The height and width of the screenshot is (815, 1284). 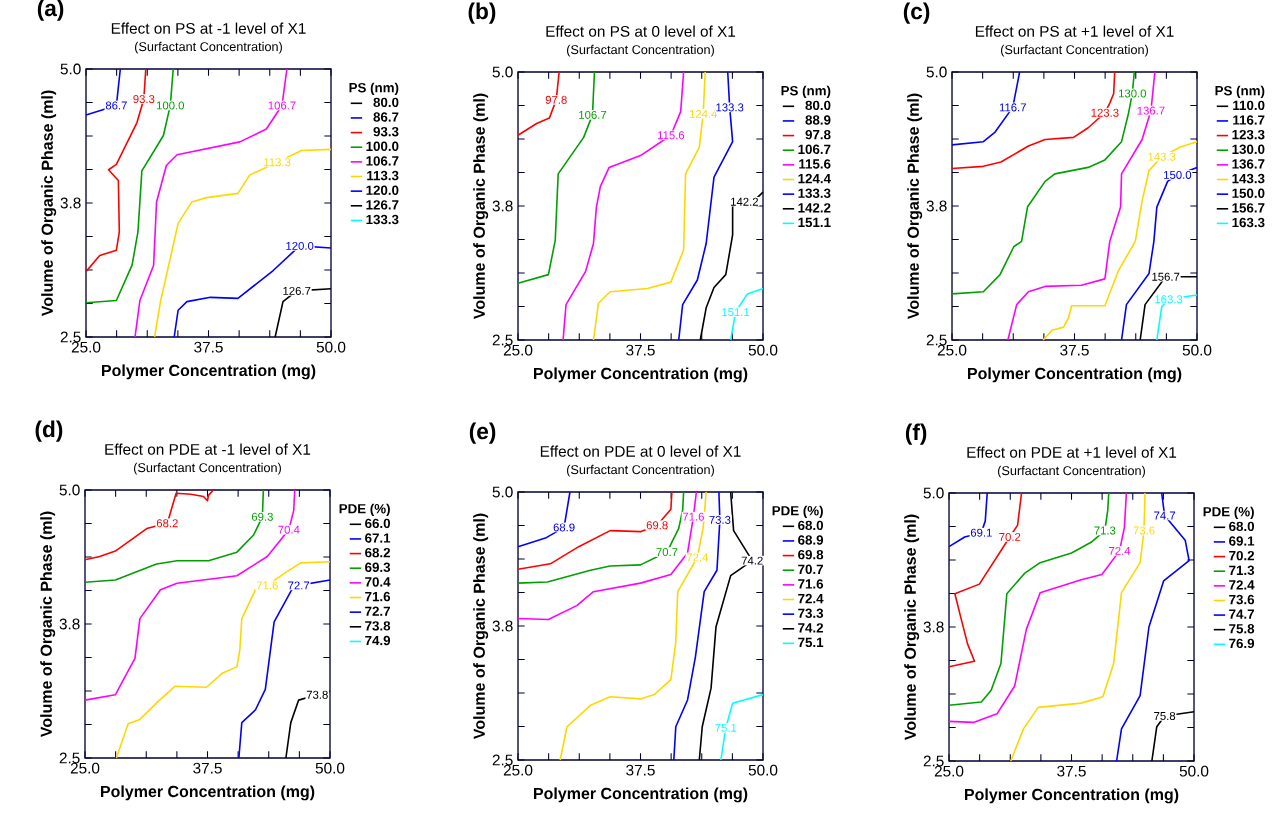 What do you see at coordinates (378, 567) in the screenshot?
I see `legend-label: 69.3` at bounding box center [378, 567].